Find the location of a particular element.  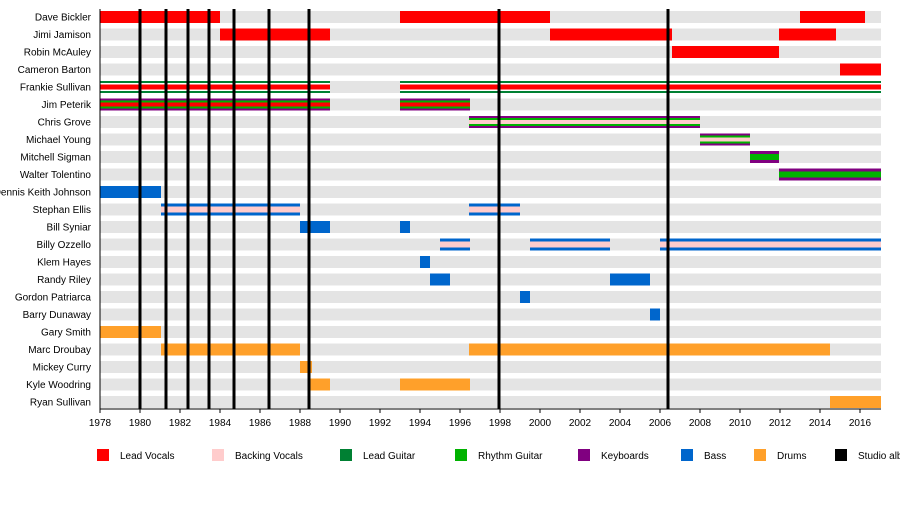

legend-item-rhythm-guitar: Rhythm Guitar is located at coordinates (499, 455).